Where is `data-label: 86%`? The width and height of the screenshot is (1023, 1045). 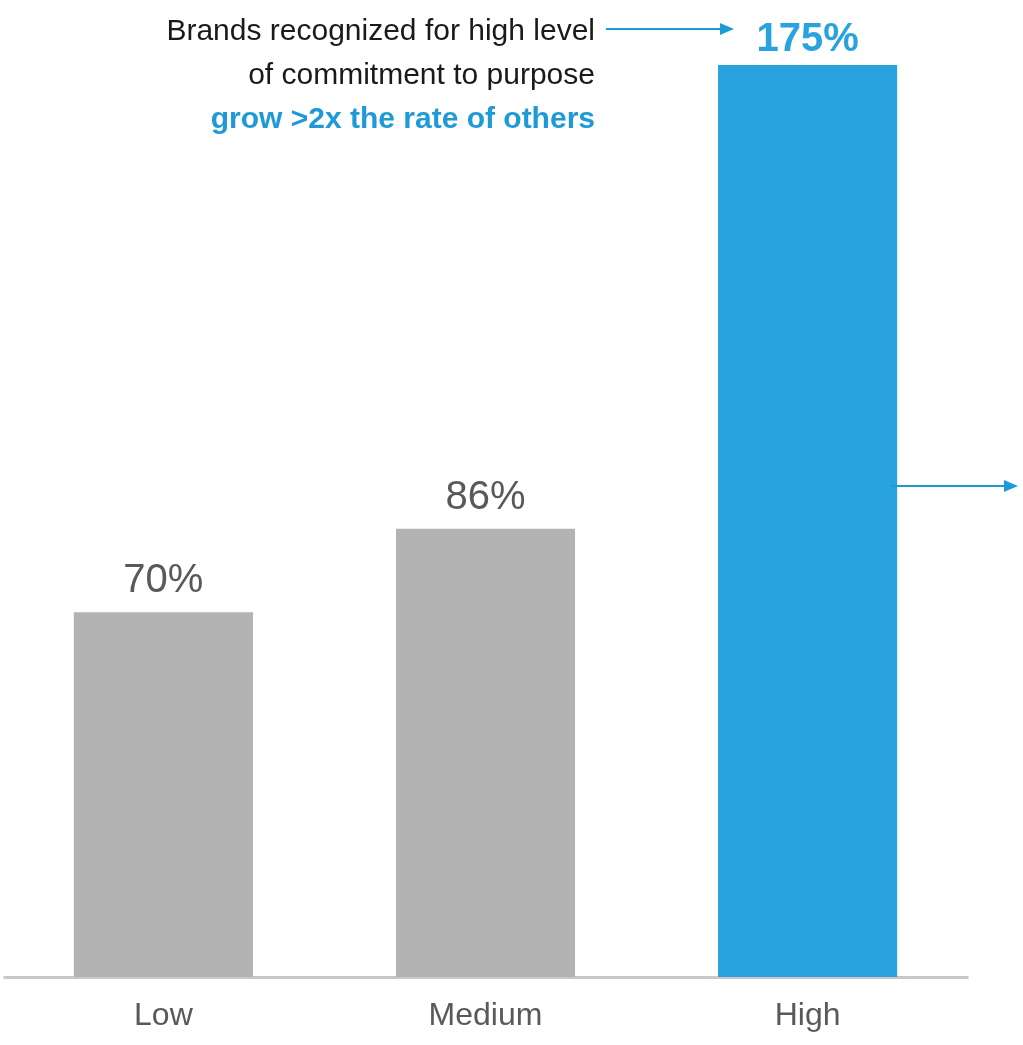 data-label: 86% is located at coordinates (485, 494).